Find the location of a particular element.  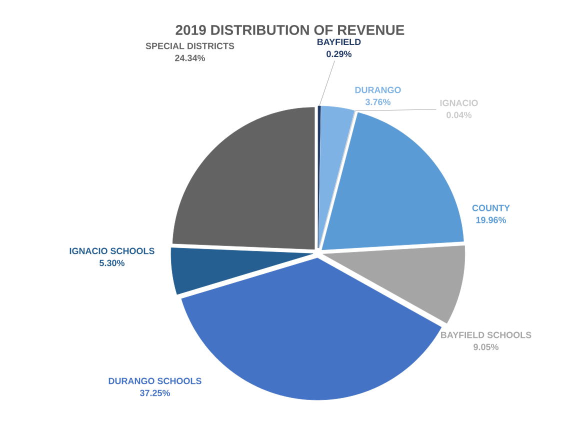

slice-label: BAYFIELD is located at coordinates (339, 42).